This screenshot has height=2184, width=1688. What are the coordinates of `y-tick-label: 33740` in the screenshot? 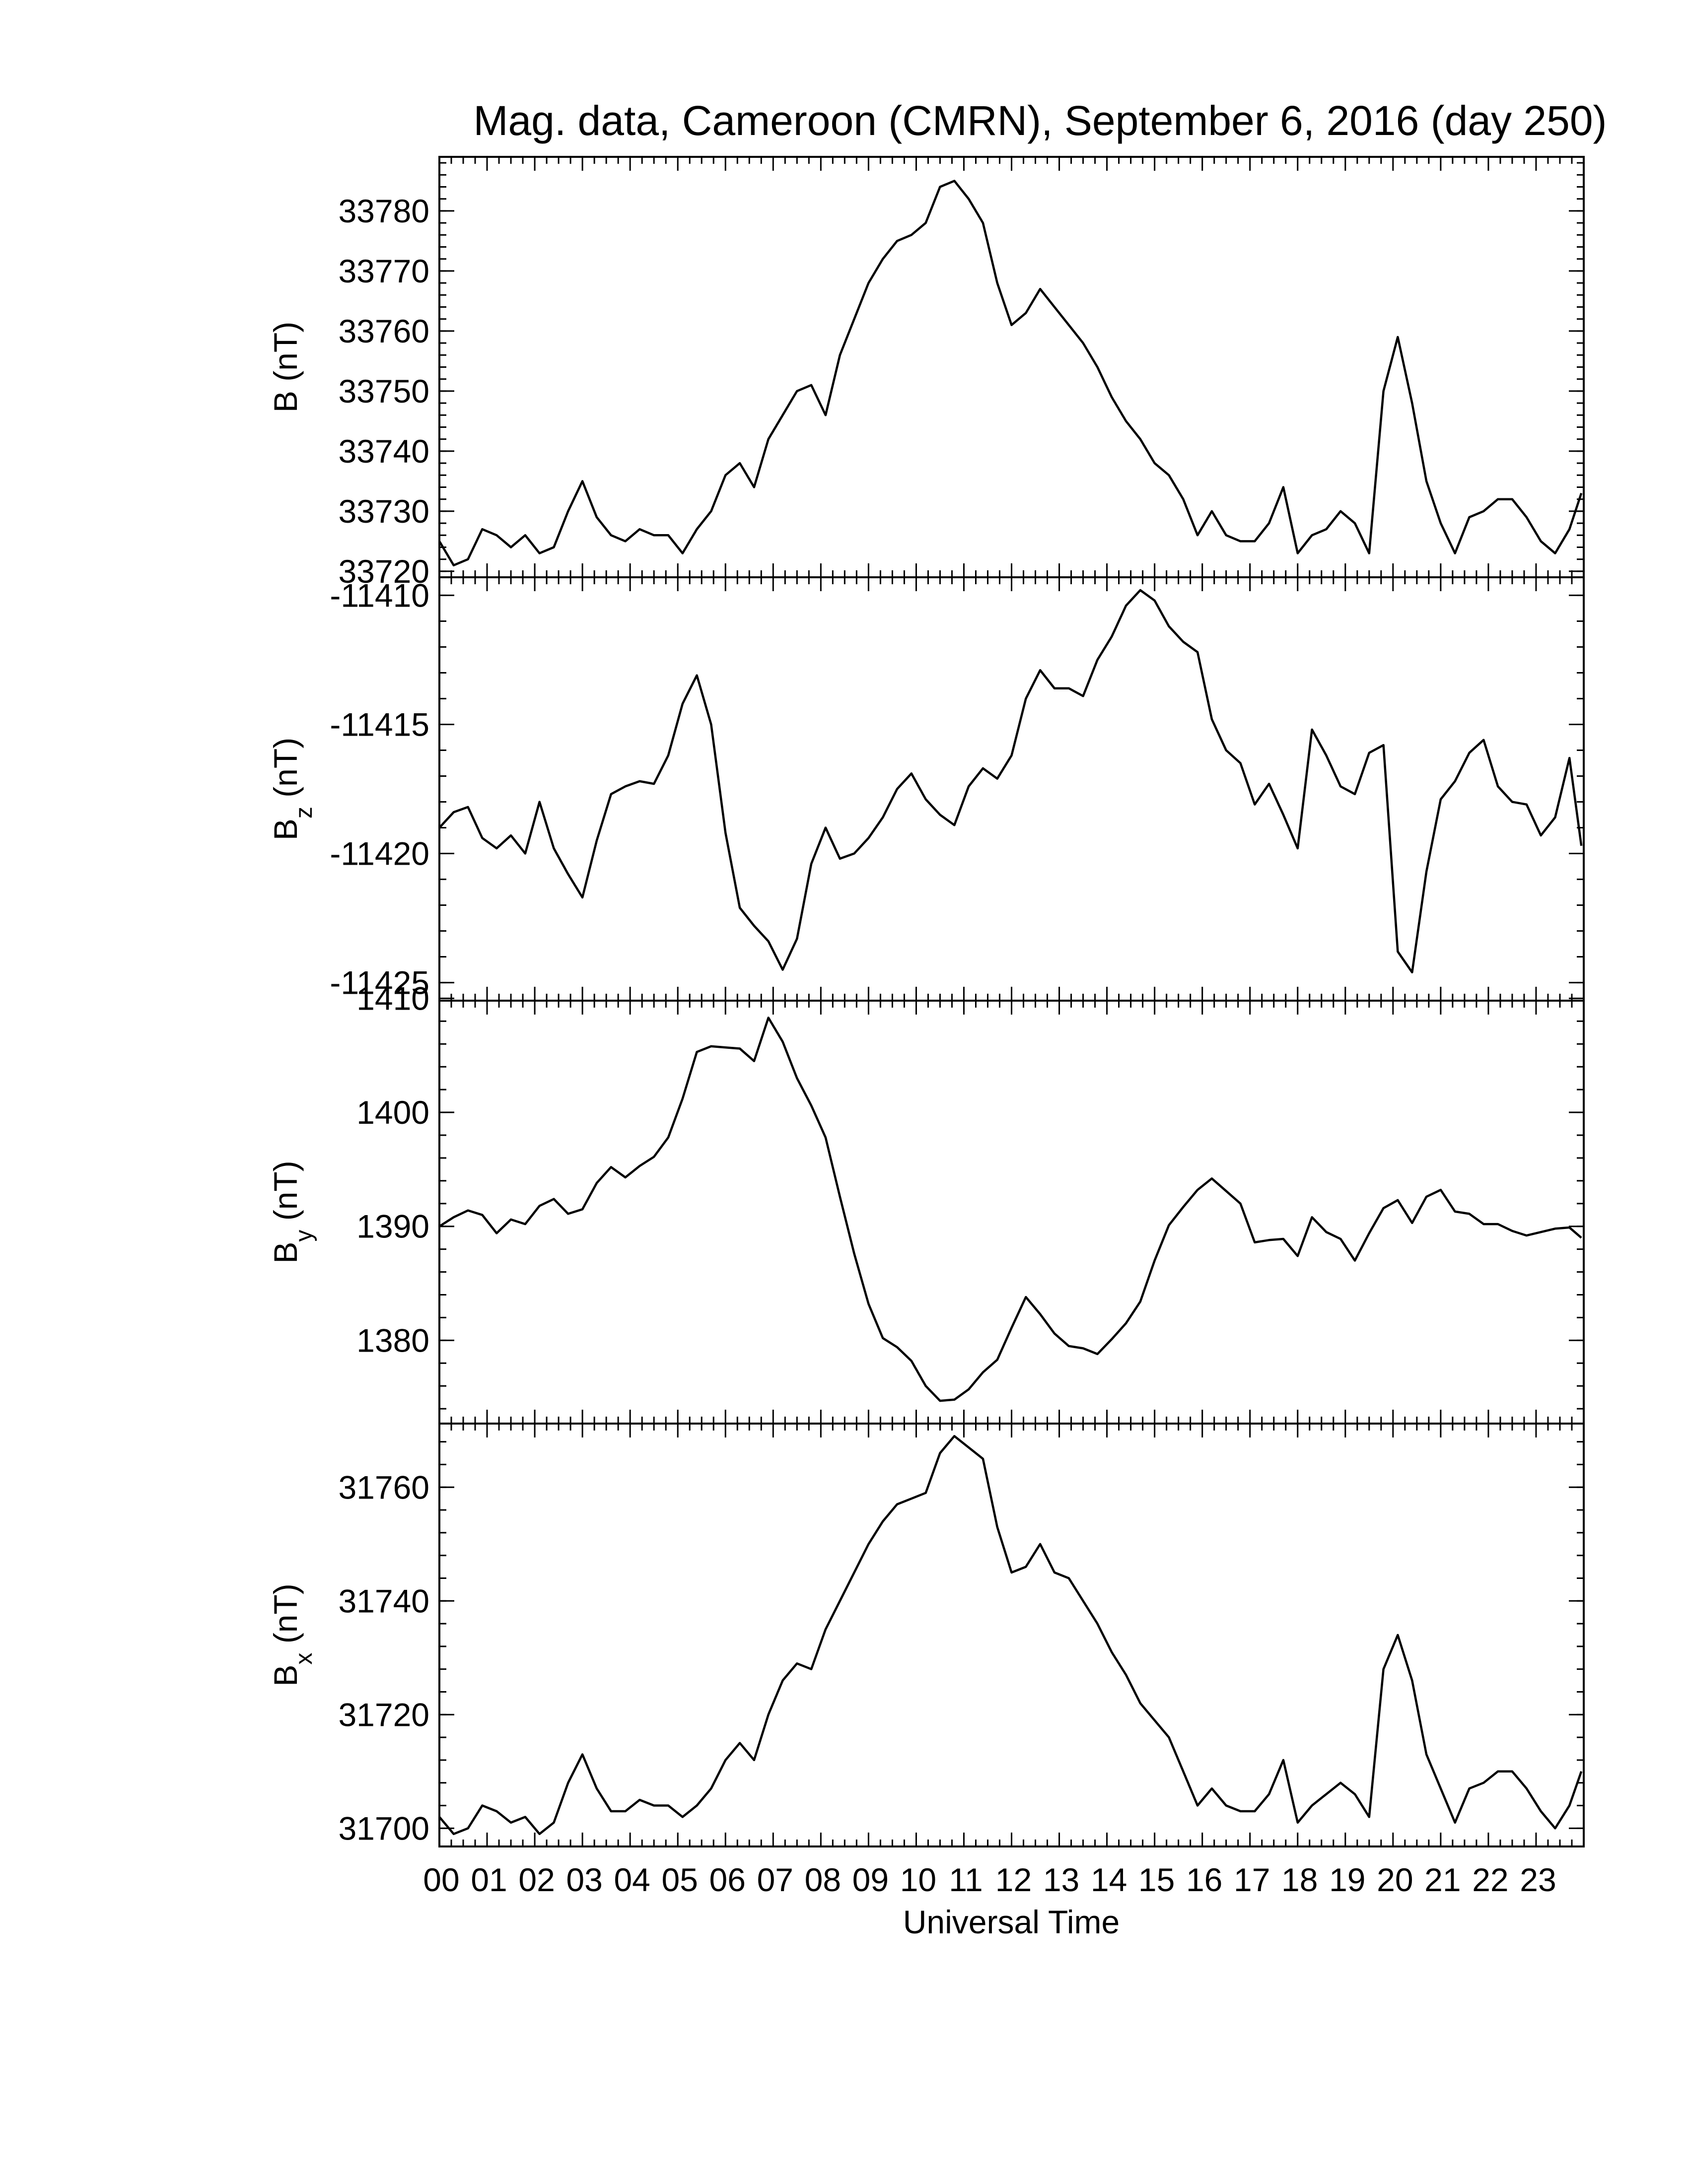 It's located at (383, 451).